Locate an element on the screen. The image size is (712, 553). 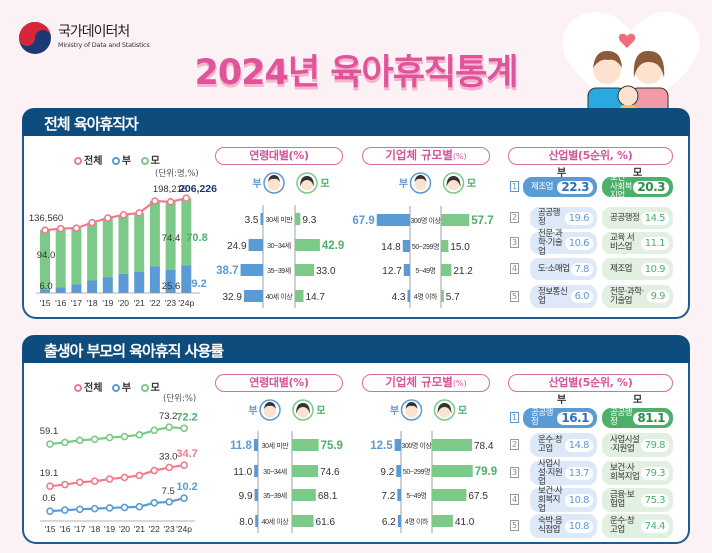
industry-father-col: 부 is located at coordinates (562, 400).